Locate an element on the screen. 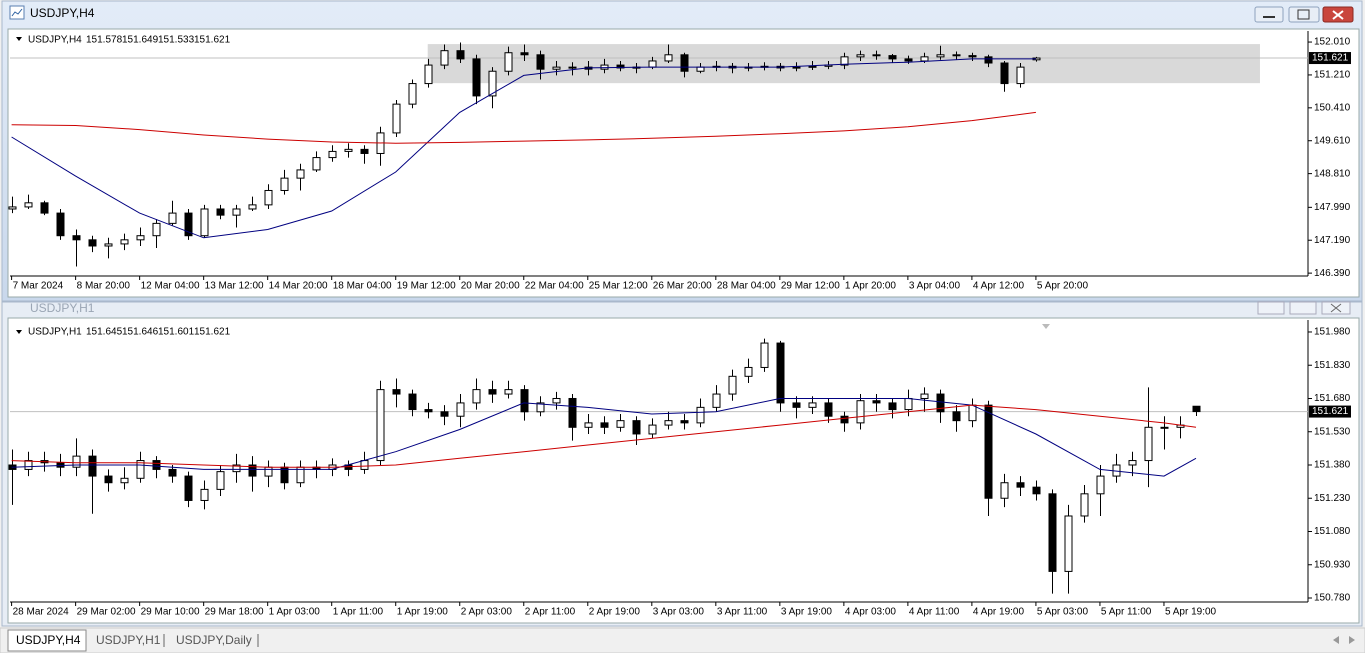  x-tick-label: 4 Apr 11:00 is located at coordinates (934, 612).